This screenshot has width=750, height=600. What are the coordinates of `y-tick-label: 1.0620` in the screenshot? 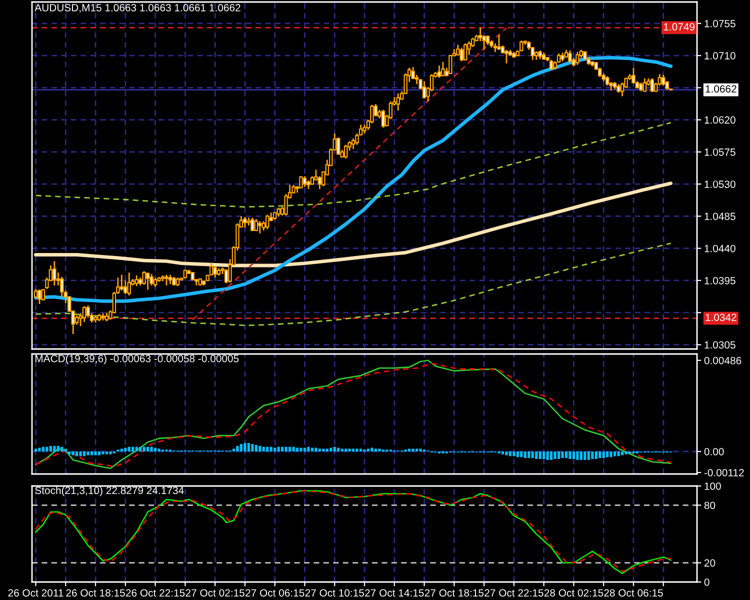 It's located at (720, 120).